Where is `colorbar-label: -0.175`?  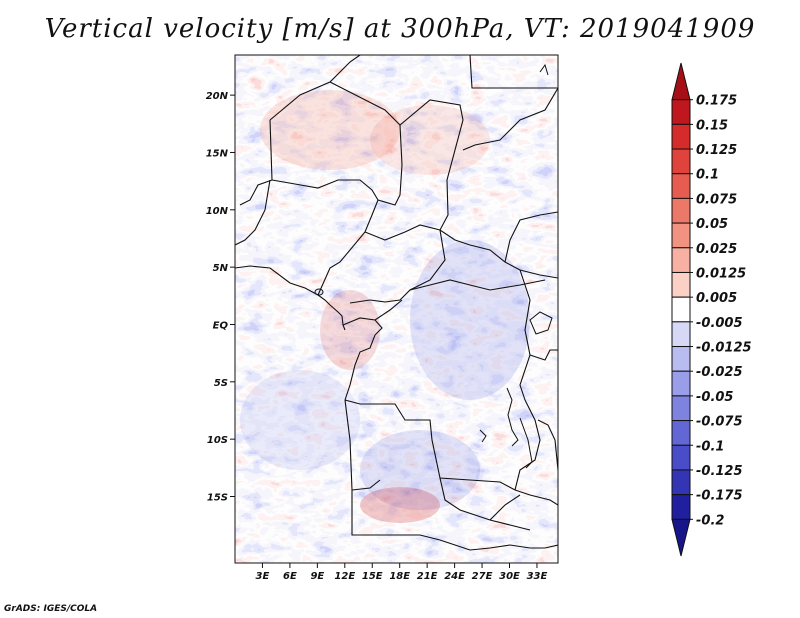
colorbar-label: -0.175 is located at coordinates (719, 496).